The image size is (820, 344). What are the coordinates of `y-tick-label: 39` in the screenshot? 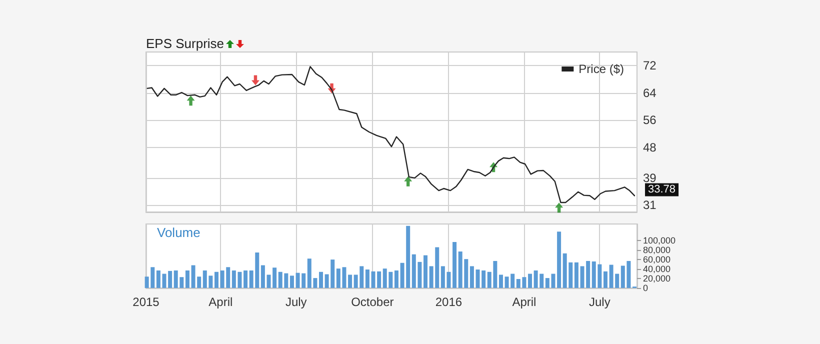 It's located at (650, 177).